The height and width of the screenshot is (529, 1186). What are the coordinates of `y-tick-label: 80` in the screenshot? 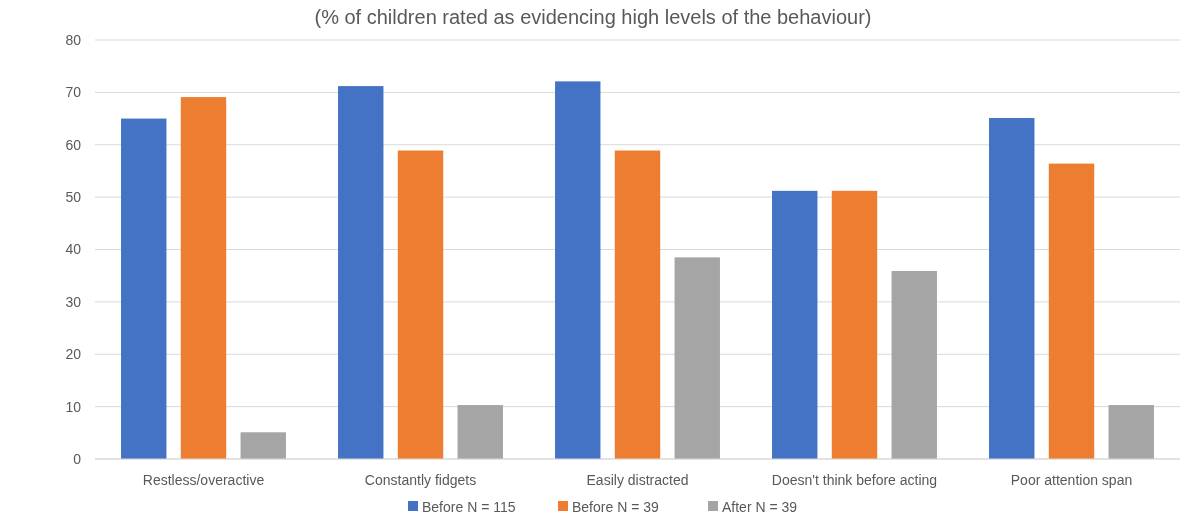 It's located at (73, 39).